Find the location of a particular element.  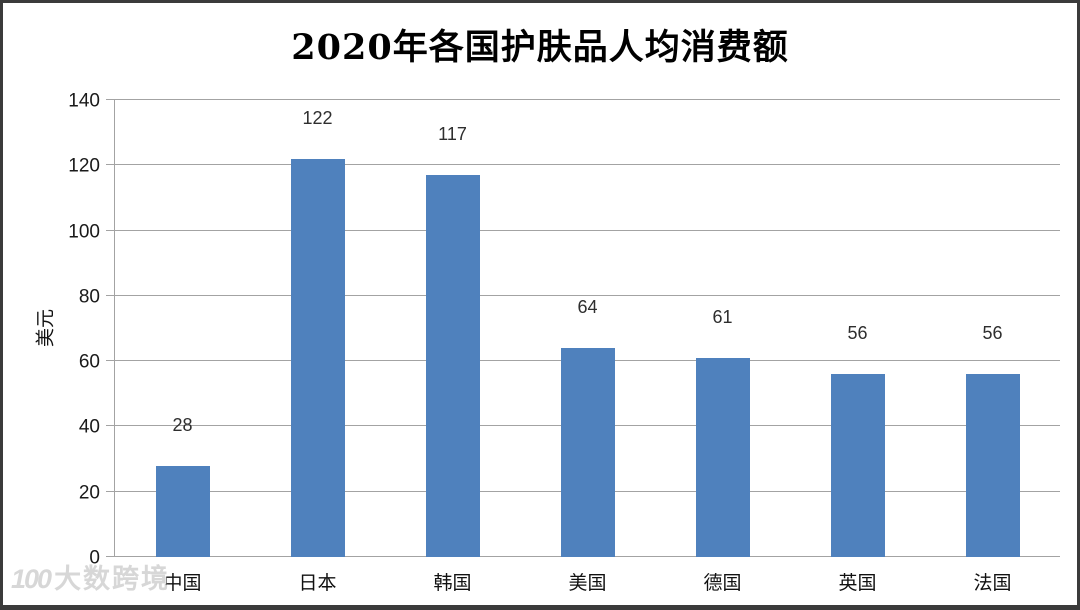

y-axis-title: 美元 is located at coordinates (46, 328).